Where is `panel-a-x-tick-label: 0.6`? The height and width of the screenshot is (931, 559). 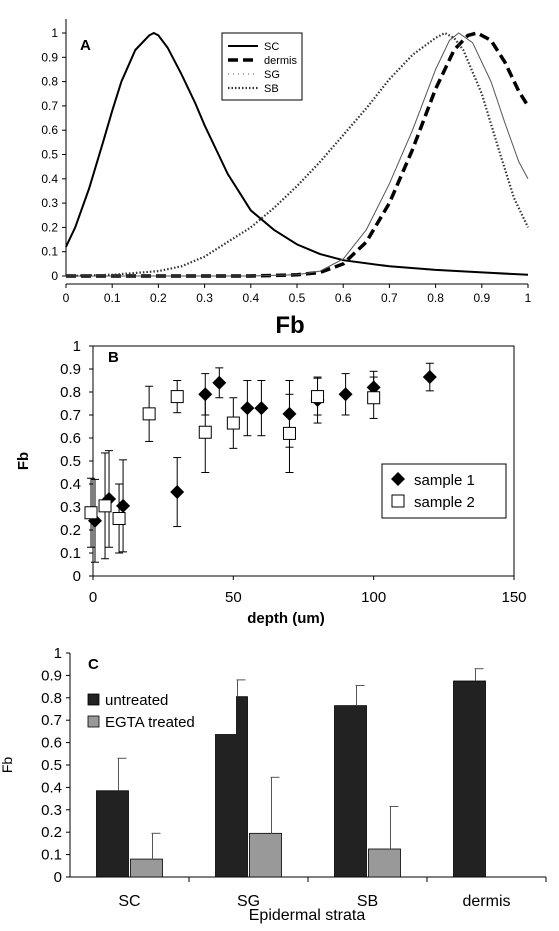 panel-a-x-tick-label: 0.6 is located at coordinates (343, 298).